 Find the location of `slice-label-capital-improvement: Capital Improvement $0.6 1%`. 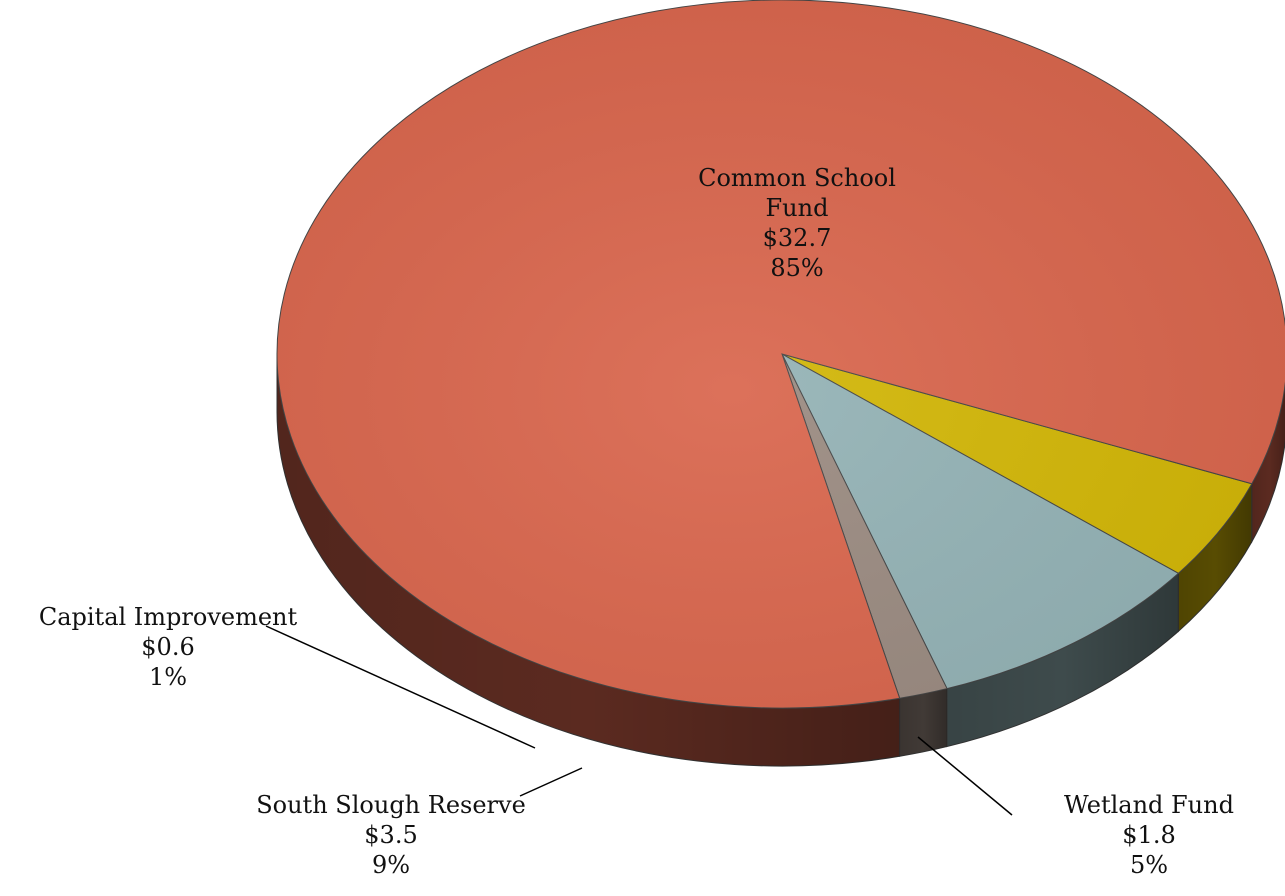

slice-label-capital-improvement: Capital Improvement $0.6 1% is located at coordinates (168, 647).